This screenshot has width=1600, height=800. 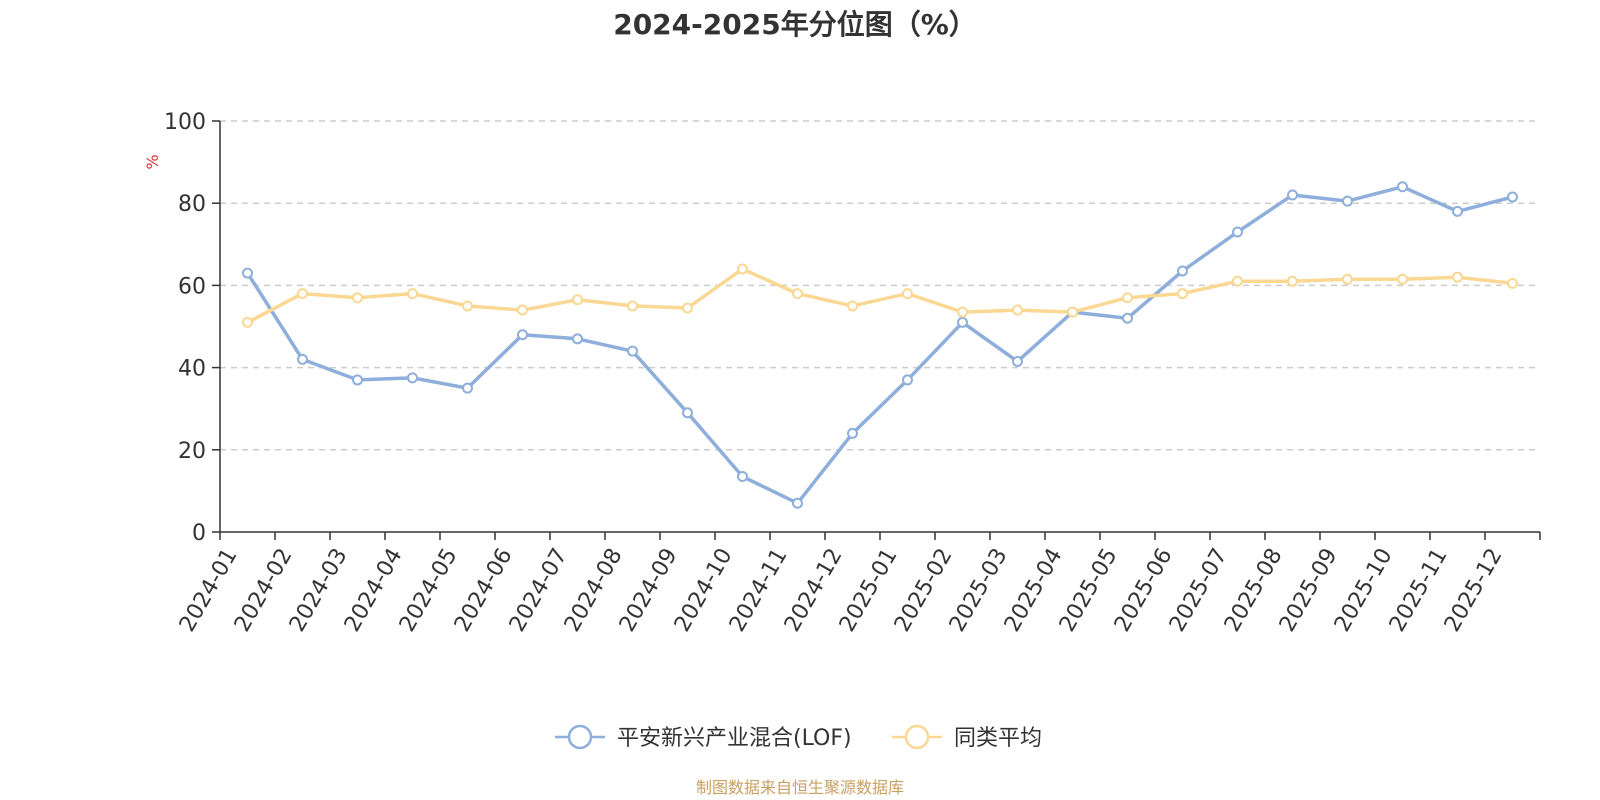 I want to click on legend-label: 同类平均, so click(x=998, y=738).